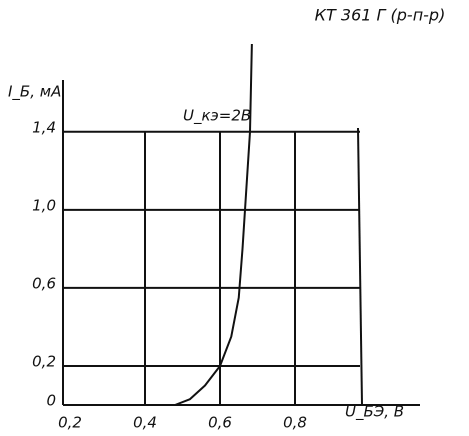 The width and height of the screenshot is (469, 436). Describe the element at coordinates (70, 423) in the screenshot. I see `x-tick-label: 0,2` at that location.